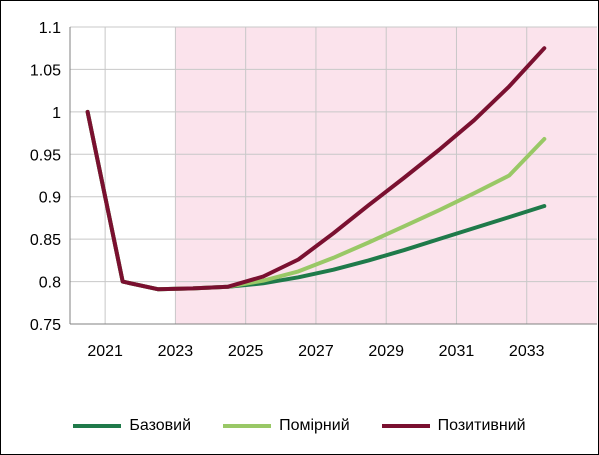 The height and width of the screenshot is (455, 599). What do you see at coordinates (45, 240) in the screenshot?
I see `y-tick-label: 0.85` at bounding box center [45, 240].